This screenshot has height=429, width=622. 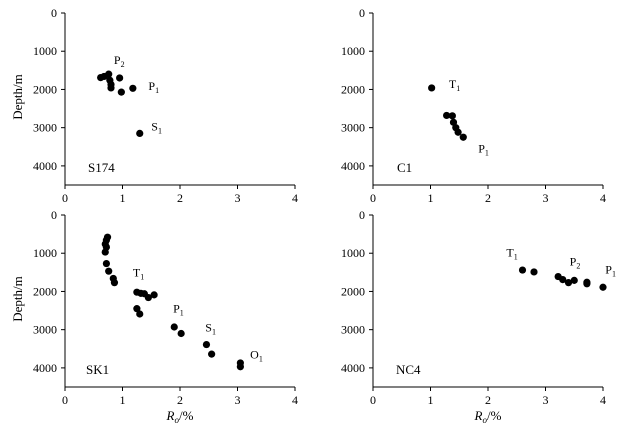 What do you see at coordinates (97, 369) in the screenshot?
I see `well-label: SK1` at bounding box center [97, 369].